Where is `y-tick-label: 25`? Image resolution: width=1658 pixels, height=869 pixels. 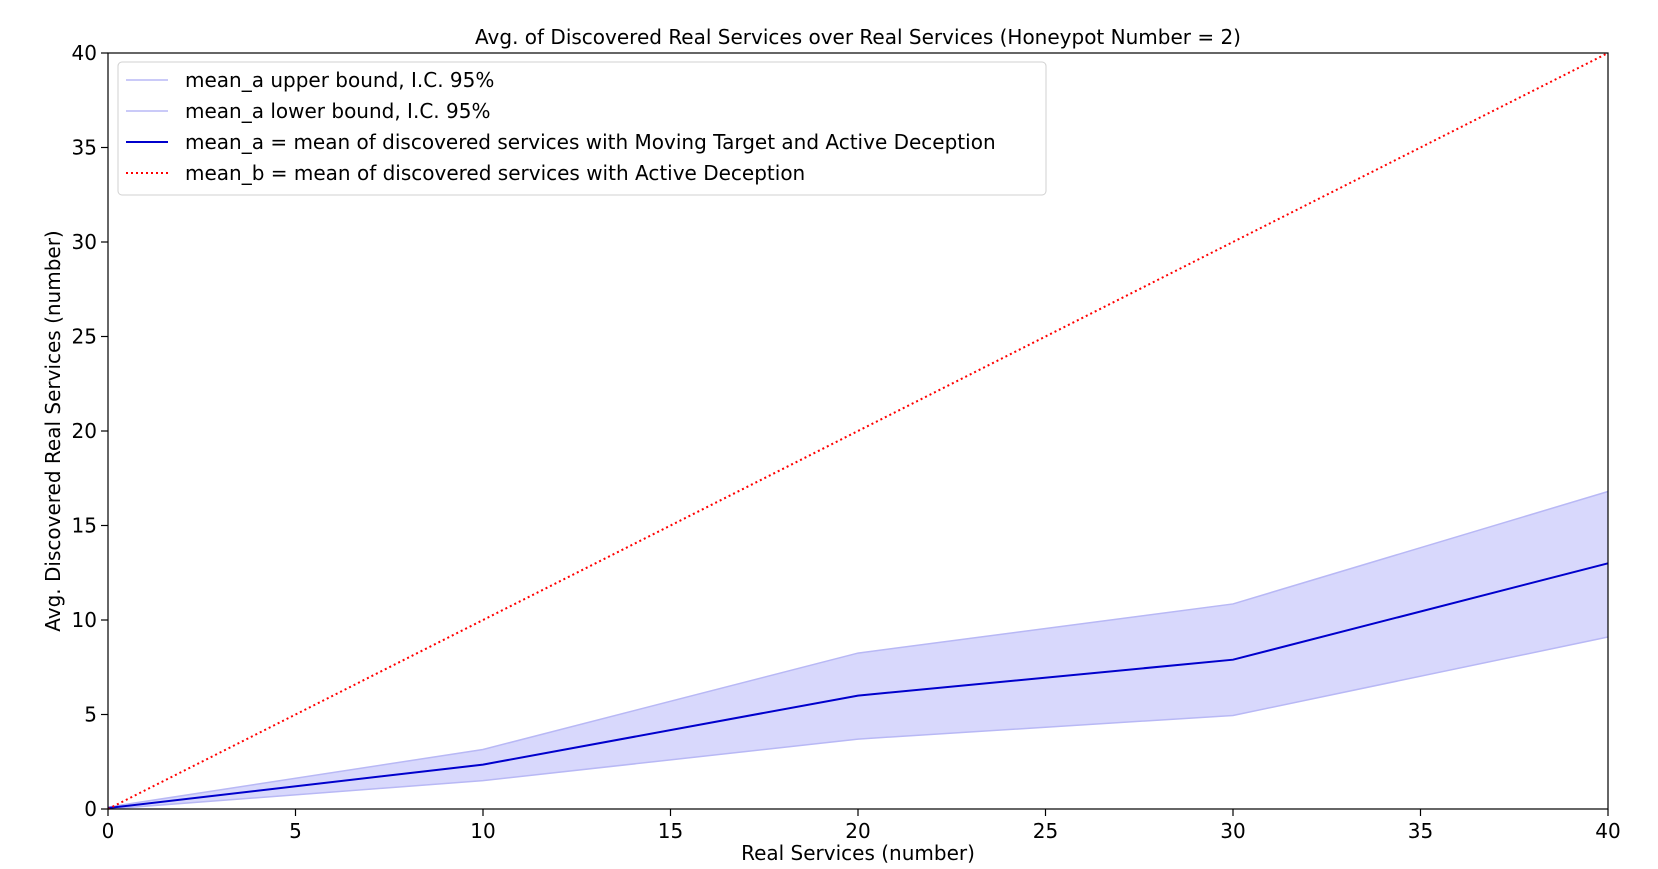 y-tick-label: 25 is located at coordinates (84, 337).